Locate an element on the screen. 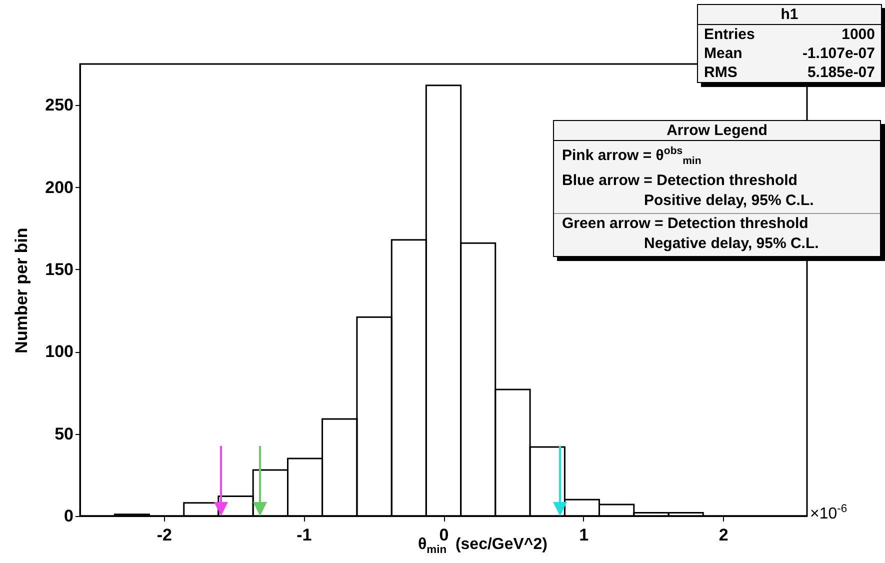  y-axis-title: Number per bin is located at coordinates (22, 291).